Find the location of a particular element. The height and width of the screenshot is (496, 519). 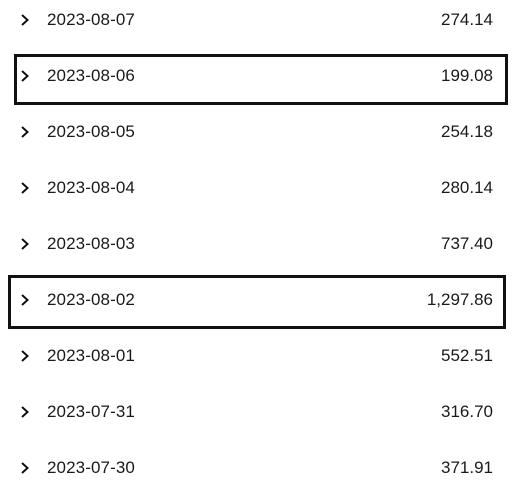

list-item: 2023-08-01 552.51 is located at coordinates (259, 356).